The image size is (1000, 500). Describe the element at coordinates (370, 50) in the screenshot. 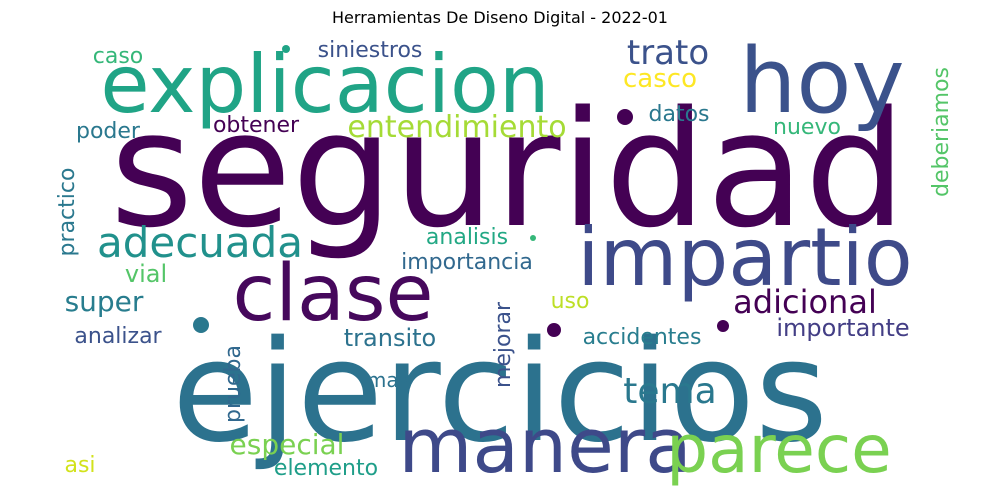

I see `word-siniestros: siniestros` at that location.